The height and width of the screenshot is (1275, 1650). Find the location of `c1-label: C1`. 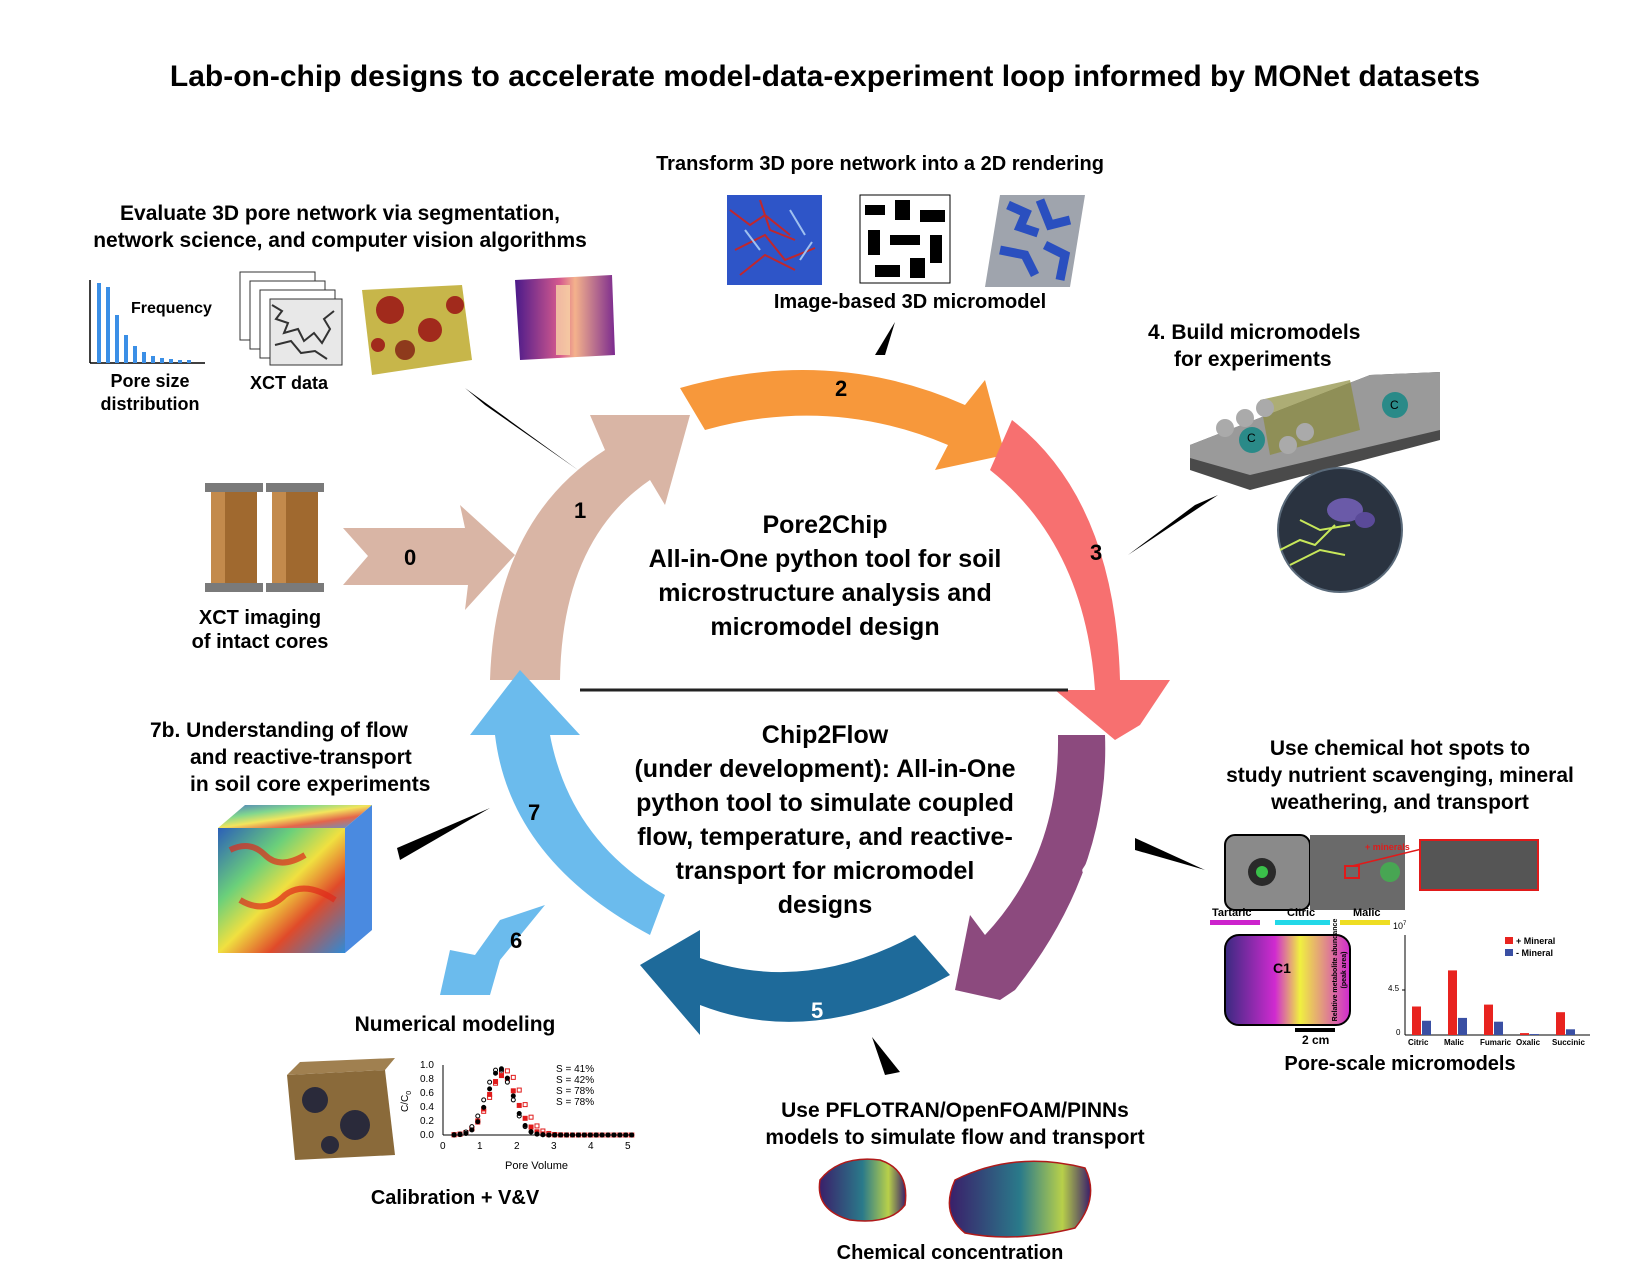

c1-label: C1 is located at coordinates (1282, 968).